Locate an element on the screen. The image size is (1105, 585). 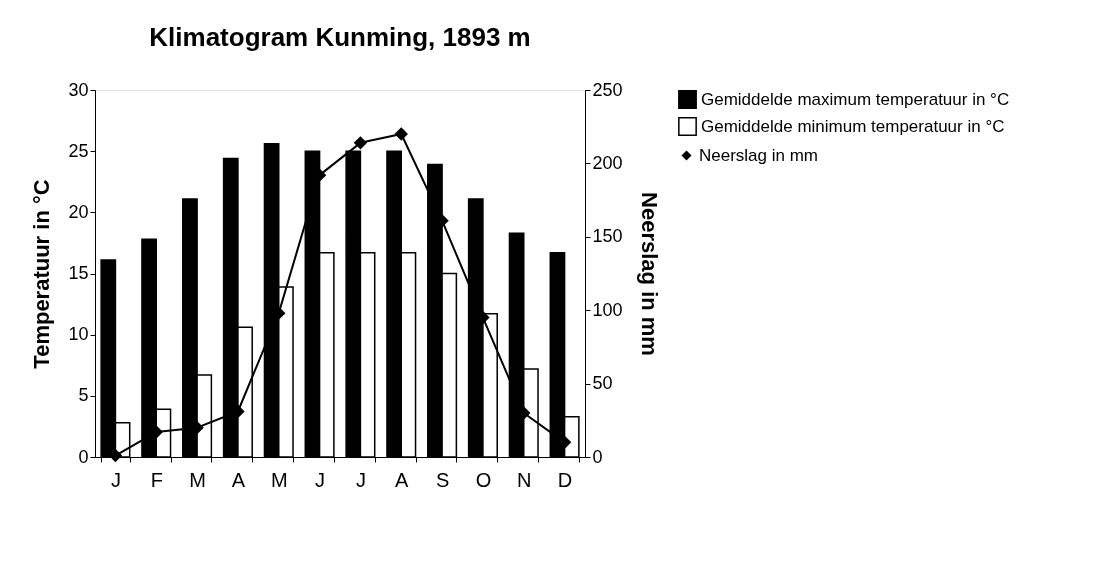
y-tick-label: 20 is located at coordinates (78, 211).